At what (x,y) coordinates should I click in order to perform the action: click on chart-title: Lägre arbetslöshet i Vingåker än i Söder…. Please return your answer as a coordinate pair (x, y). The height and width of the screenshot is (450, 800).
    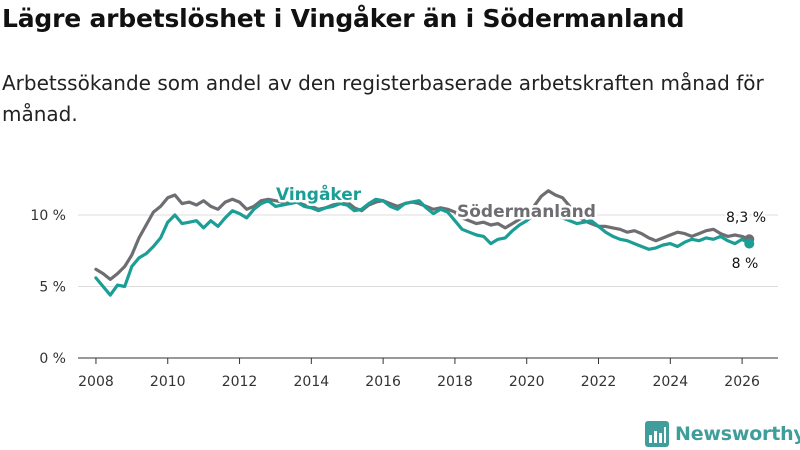
    Looking at the image, I should click on (343, 18).